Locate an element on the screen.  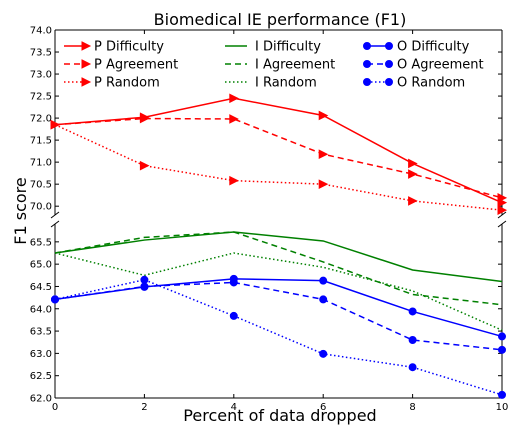
series-o-difficulty is located at coordinates (278, 307).